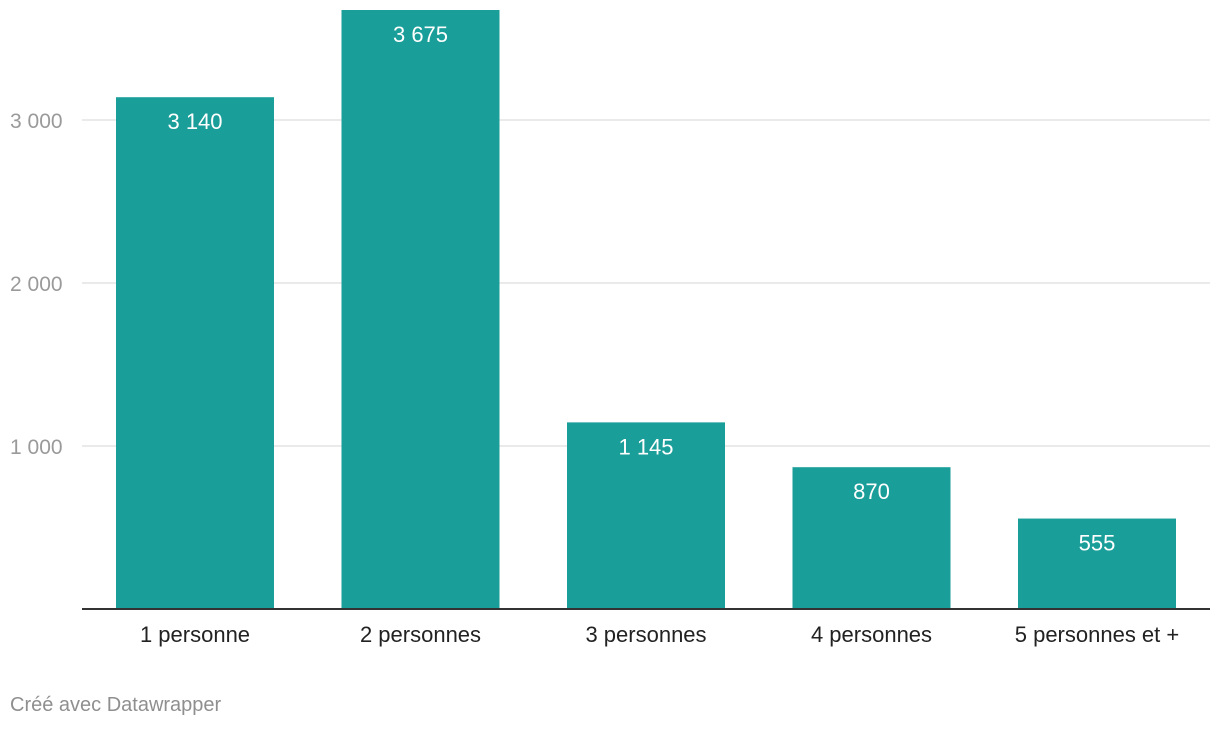 The height and width of the screenshot is (730, 1220). I want to click on credit-text: Créé avec Datawrapper, so click(116, 705).